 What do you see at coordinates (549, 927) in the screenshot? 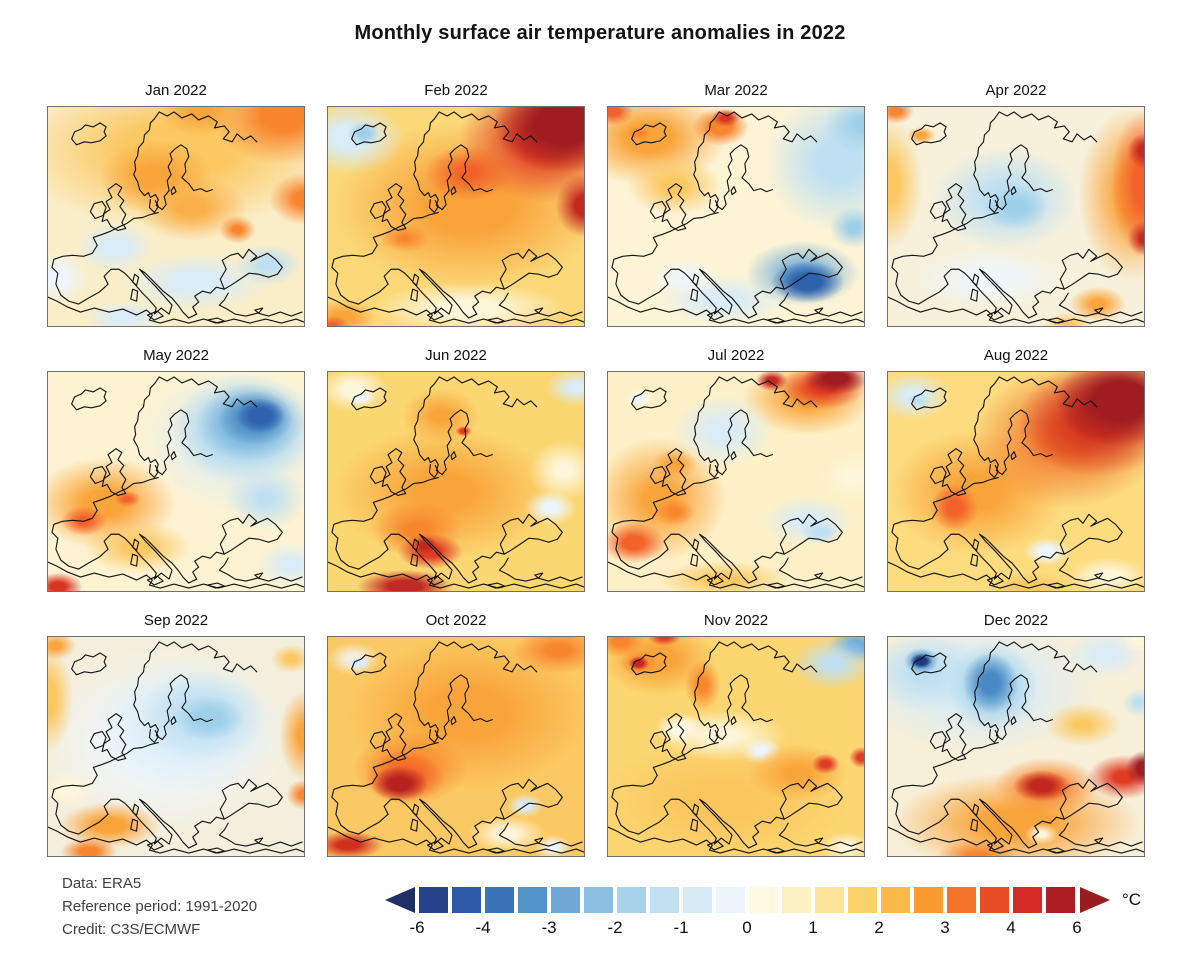
I see `colorbar-tick-label: -3` at bounding box center [549, 927].